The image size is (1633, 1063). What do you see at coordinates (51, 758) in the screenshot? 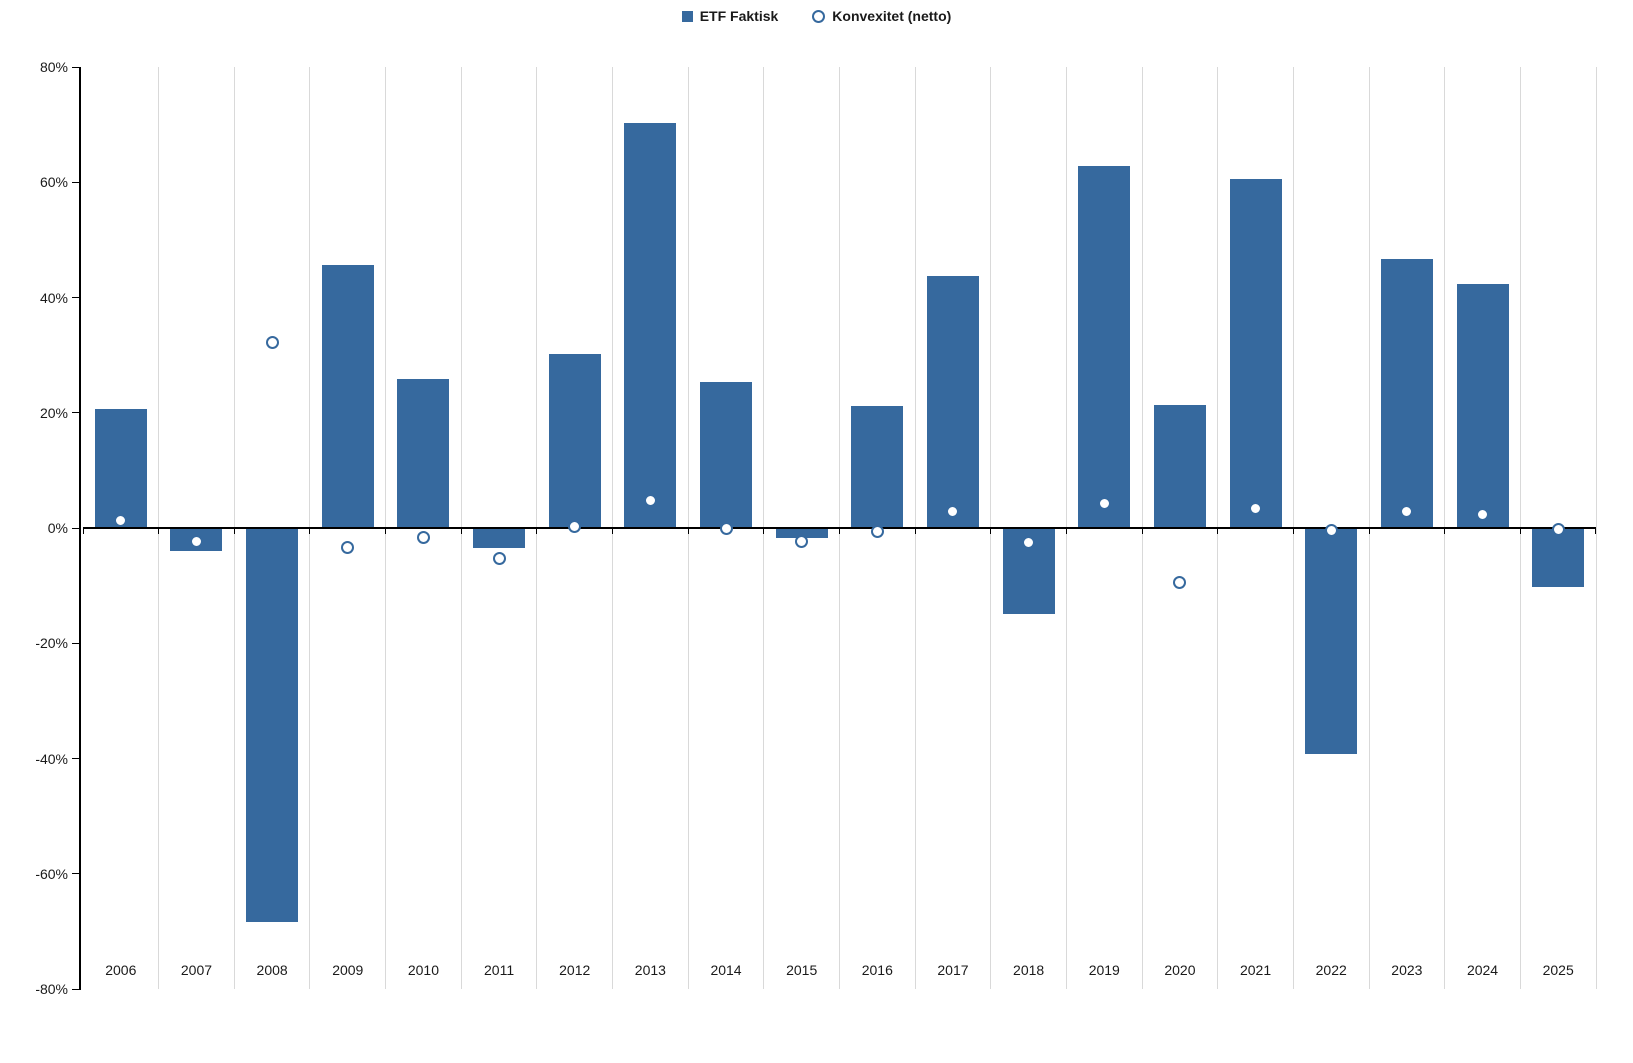
I see `y-axis-label: -40%` at bounding box center [51, 758].